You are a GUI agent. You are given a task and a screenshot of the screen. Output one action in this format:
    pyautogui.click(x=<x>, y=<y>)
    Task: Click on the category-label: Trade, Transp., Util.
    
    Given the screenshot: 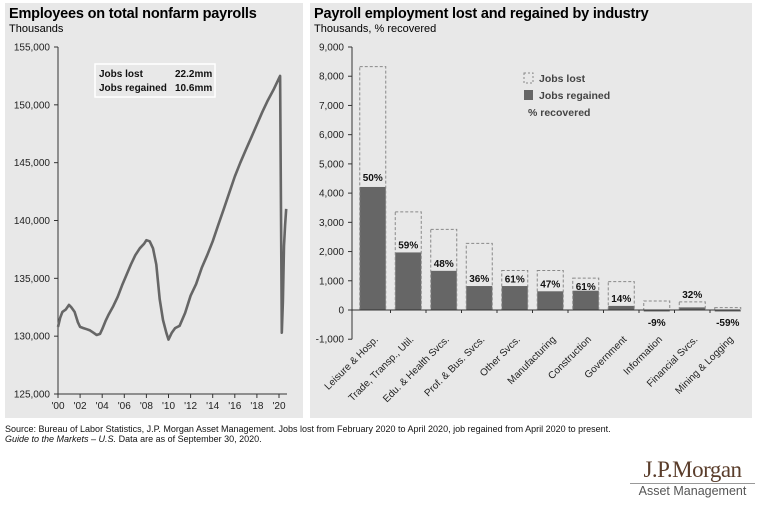 What is the action you would take?
    pyautogui.click(x=382, y=369)
    